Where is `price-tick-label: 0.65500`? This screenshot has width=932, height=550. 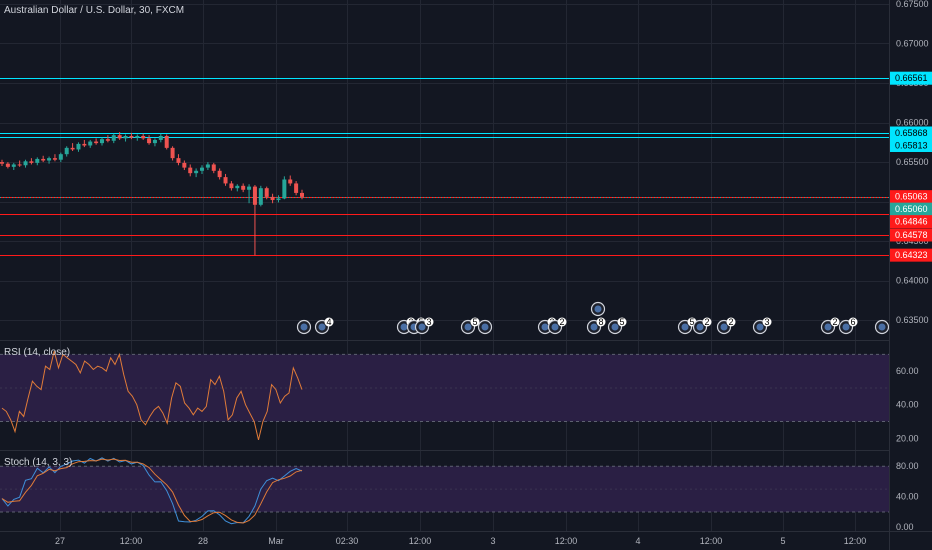 price-tick-label: 0.65500 is located at coordinates (912, 162).